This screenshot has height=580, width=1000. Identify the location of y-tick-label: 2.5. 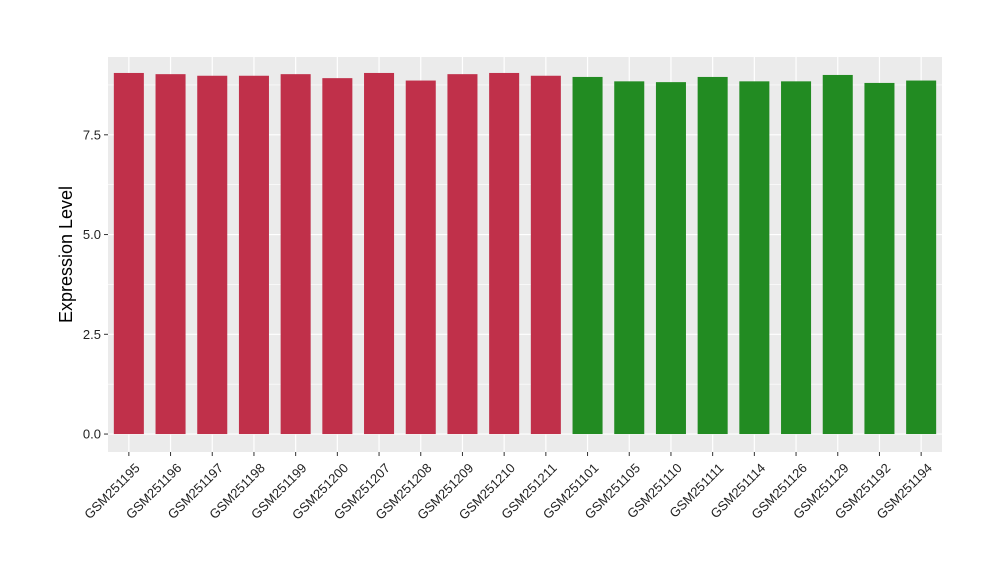
(92, 334).